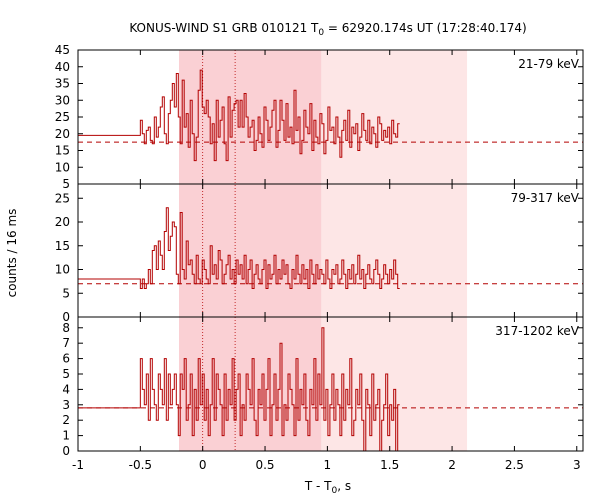  Describe the element at coordinates (62, 222) in the screenshot. I see `y-tick-label-1-4: 20` at that location.